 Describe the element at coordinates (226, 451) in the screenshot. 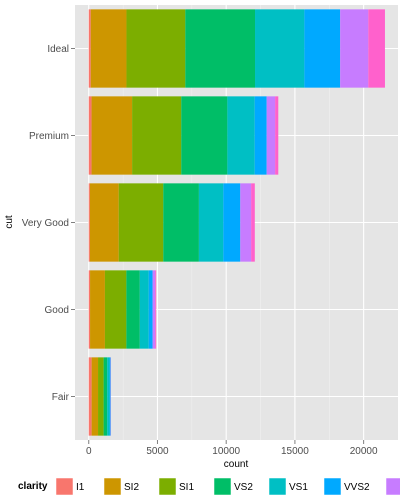

I see `x-tick-label: 10000` at that location.